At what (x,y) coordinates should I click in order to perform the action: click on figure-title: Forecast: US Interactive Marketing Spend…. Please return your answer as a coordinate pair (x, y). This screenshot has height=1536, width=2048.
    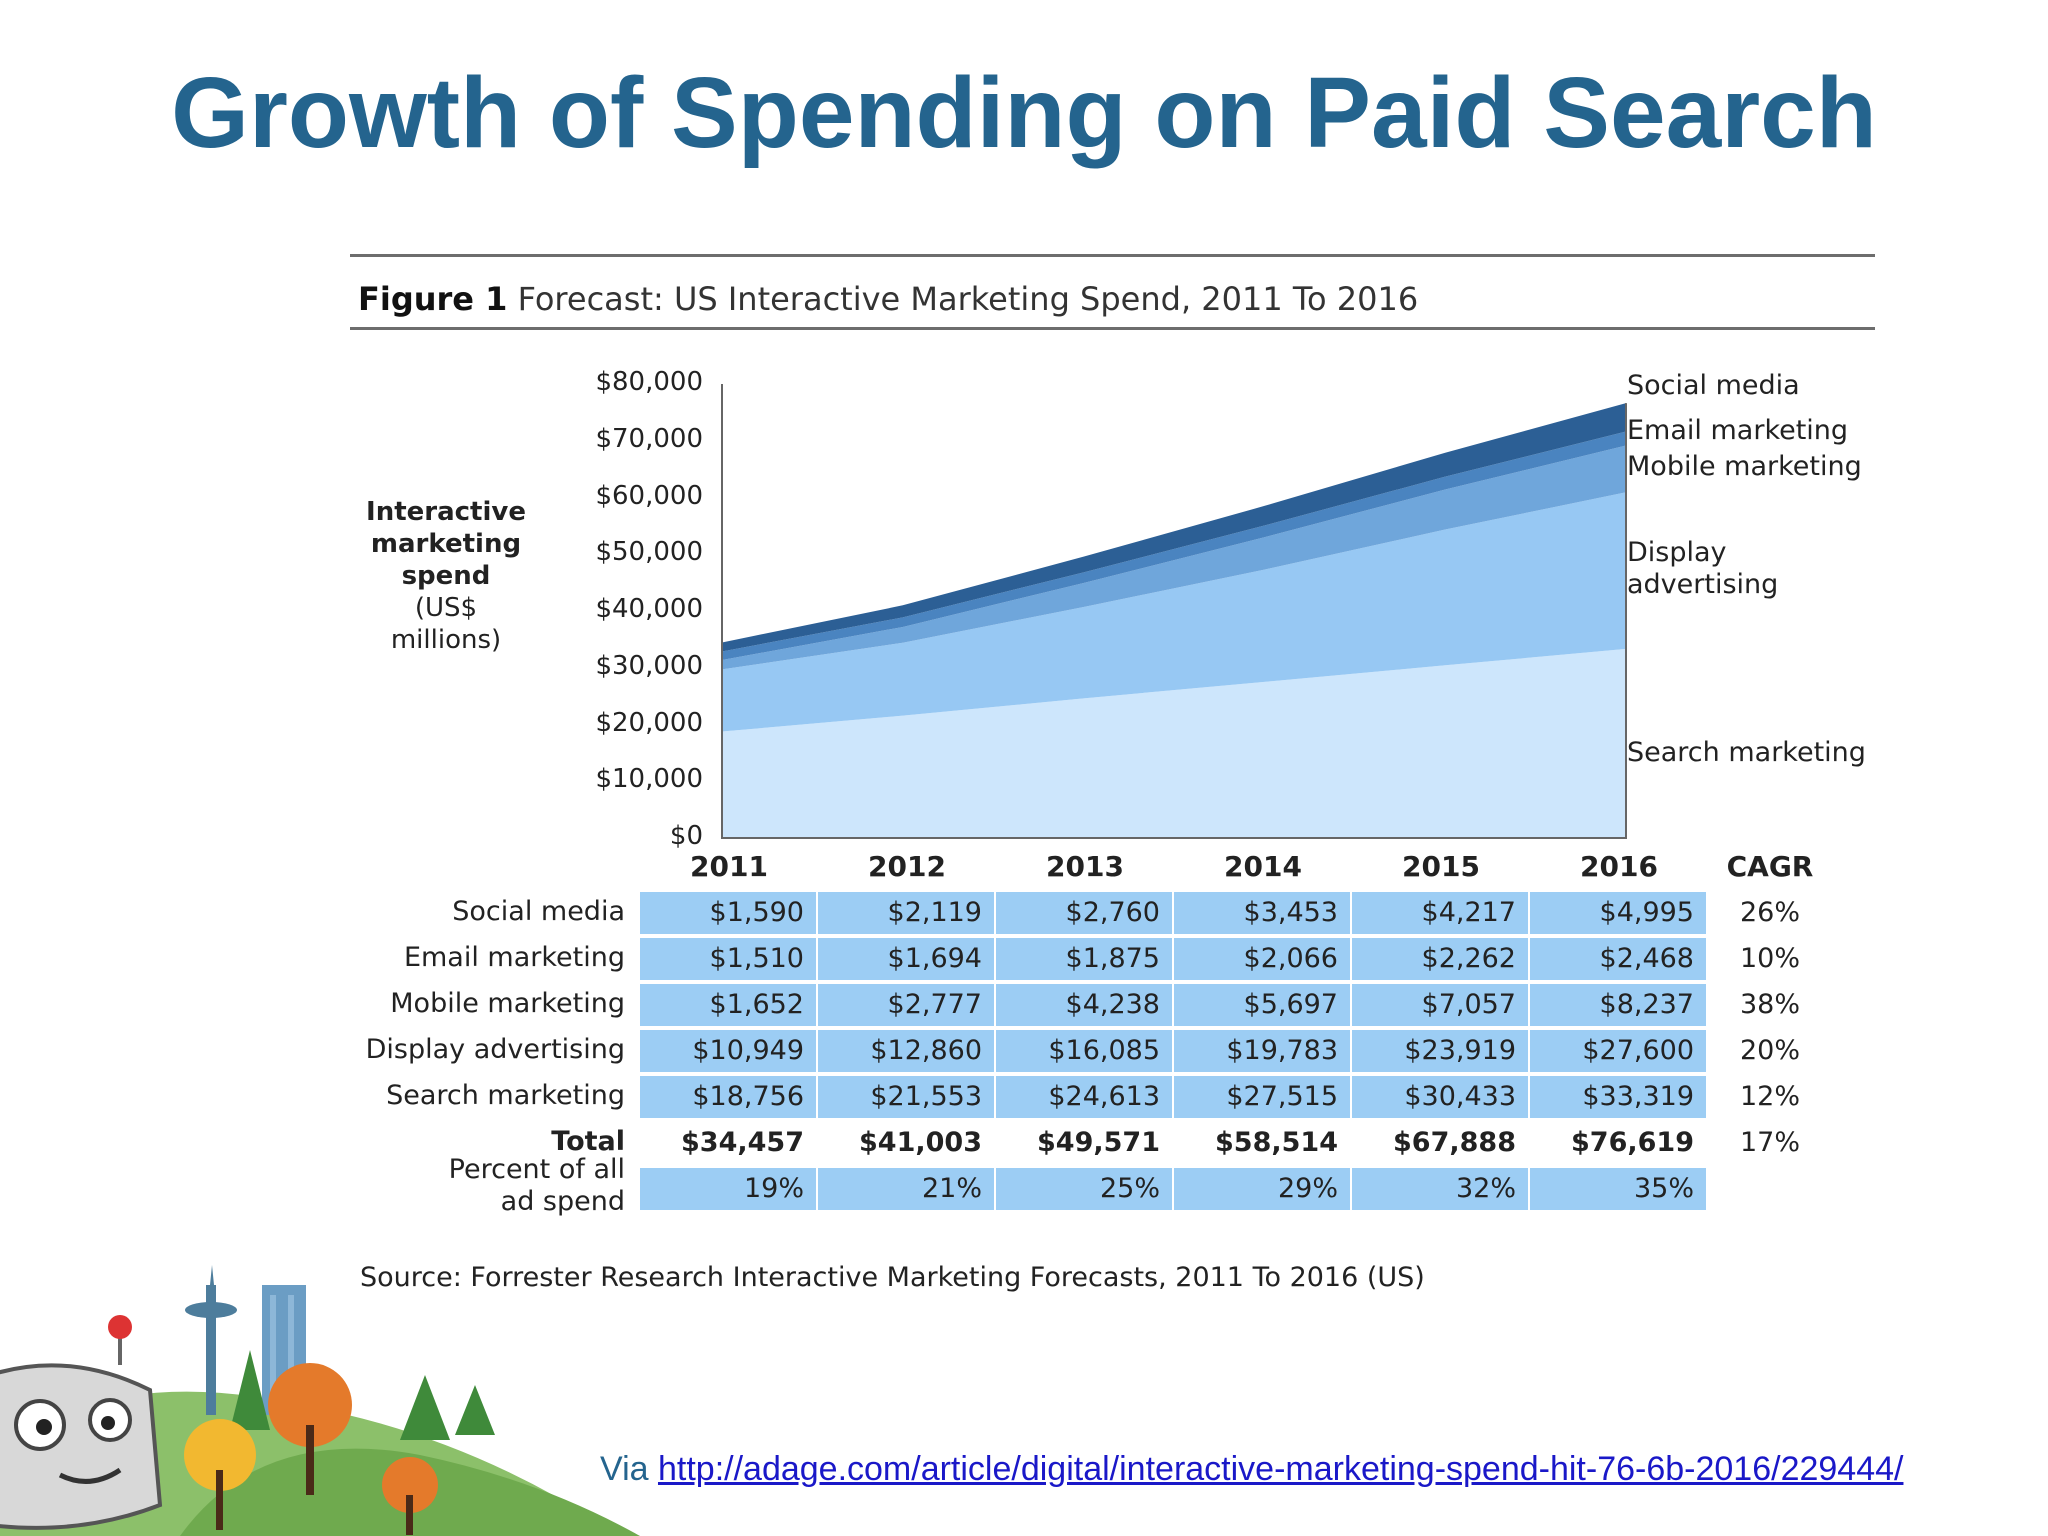
    Looking at the image, I should click on (968, 299).